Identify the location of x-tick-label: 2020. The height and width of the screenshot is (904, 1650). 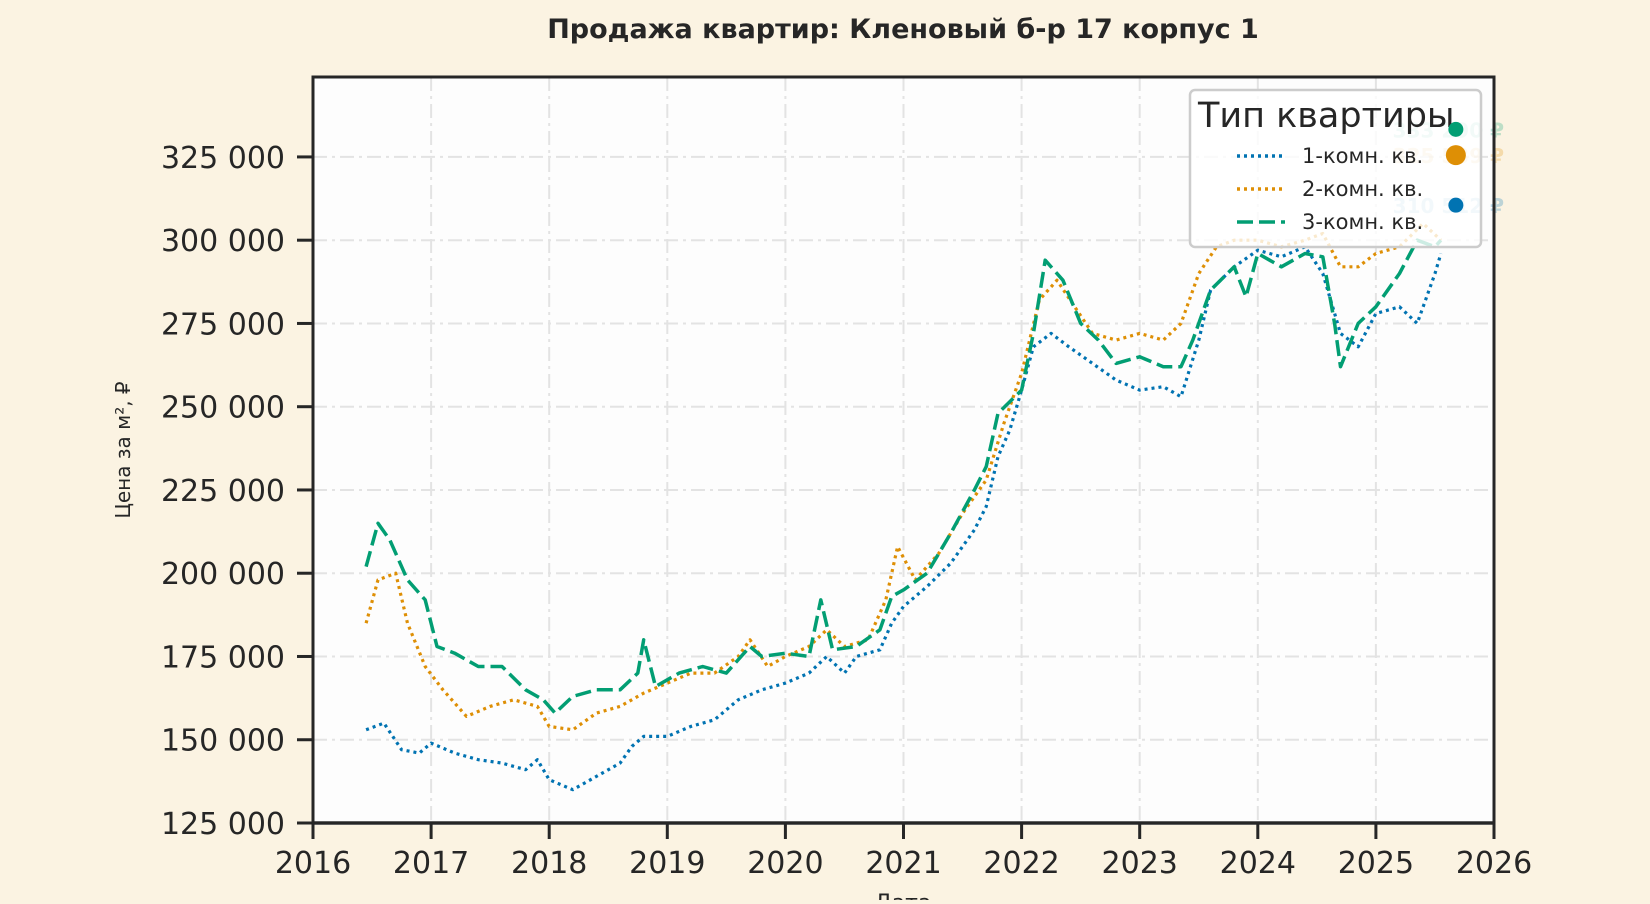
(785, 863).